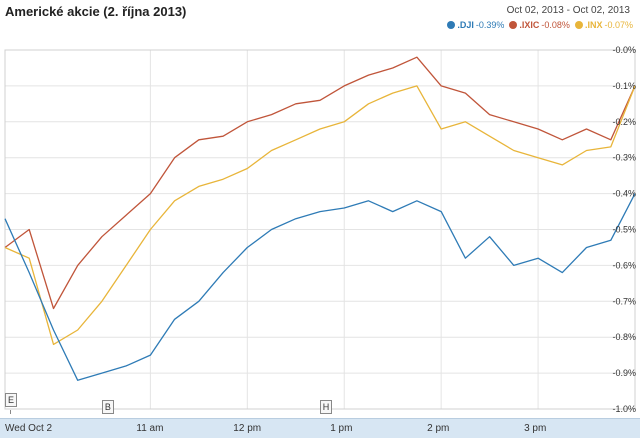 The width and height of the screenshot is (640, 438). I want to click on legend-item: .INX -0.07%, so click(603, 25).